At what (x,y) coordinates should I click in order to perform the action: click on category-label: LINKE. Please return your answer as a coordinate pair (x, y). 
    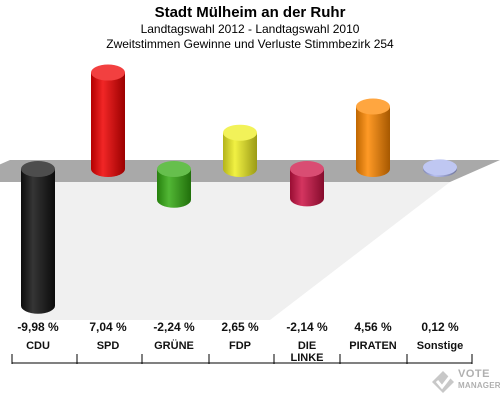
    Looking at the image, I should click on (307, 358).